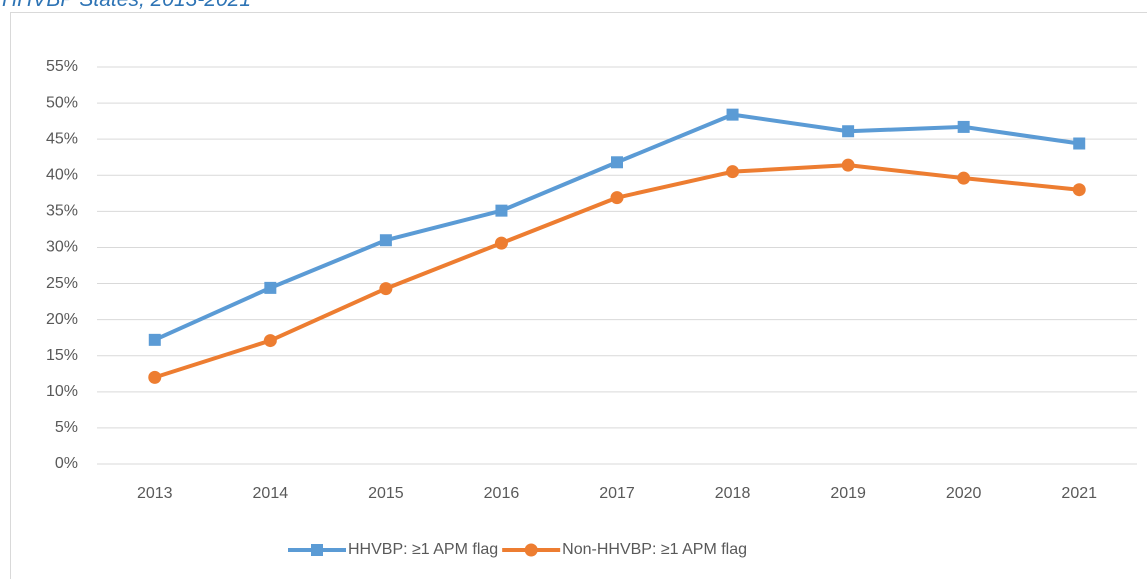 This screenshot has width=1147, height=579. Describe the element at coordinates (423, 549) in the screenshot. I see `legend-label: HHVBP: ≥1 APM flag` at that location.